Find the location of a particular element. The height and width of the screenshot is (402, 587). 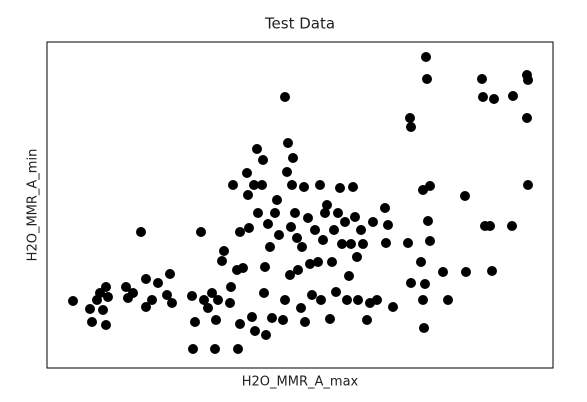

chart-title: Test Data is located at coordinates (299, 24).